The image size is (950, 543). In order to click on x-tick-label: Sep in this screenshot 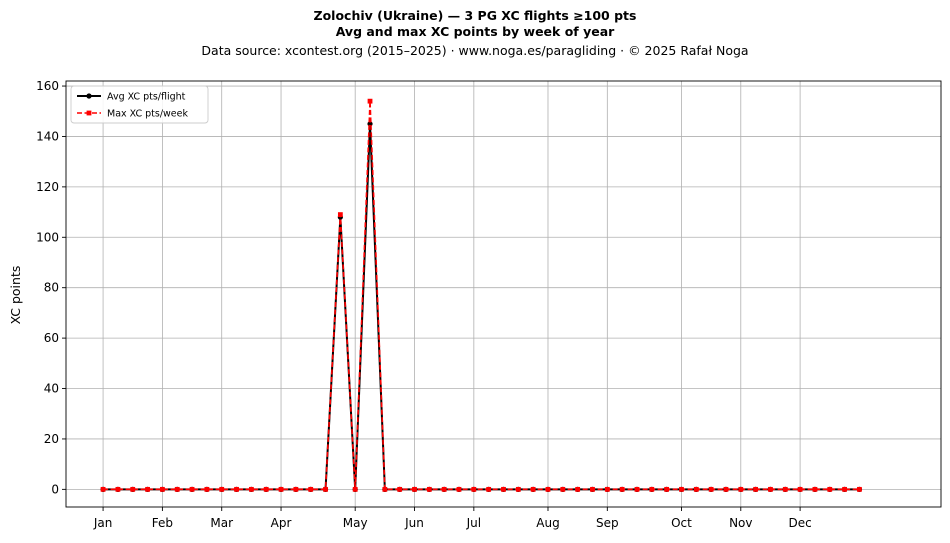, I will do `click(607, 523)`.